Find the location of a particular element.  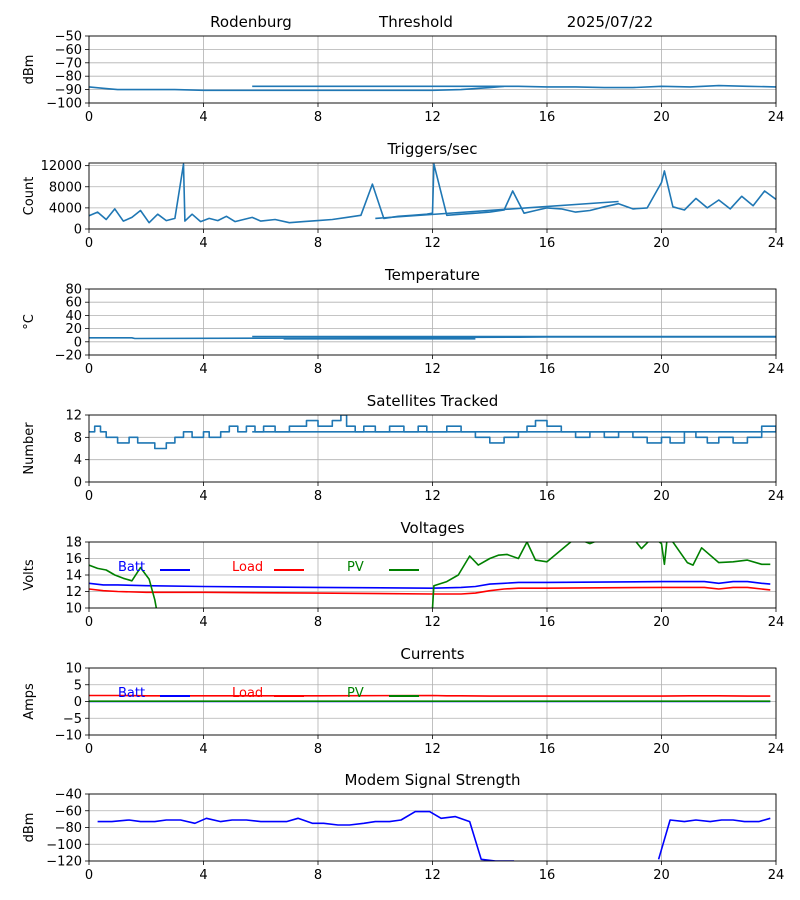

panel-title: Triggers/sec is located at coordinates (432, 149).